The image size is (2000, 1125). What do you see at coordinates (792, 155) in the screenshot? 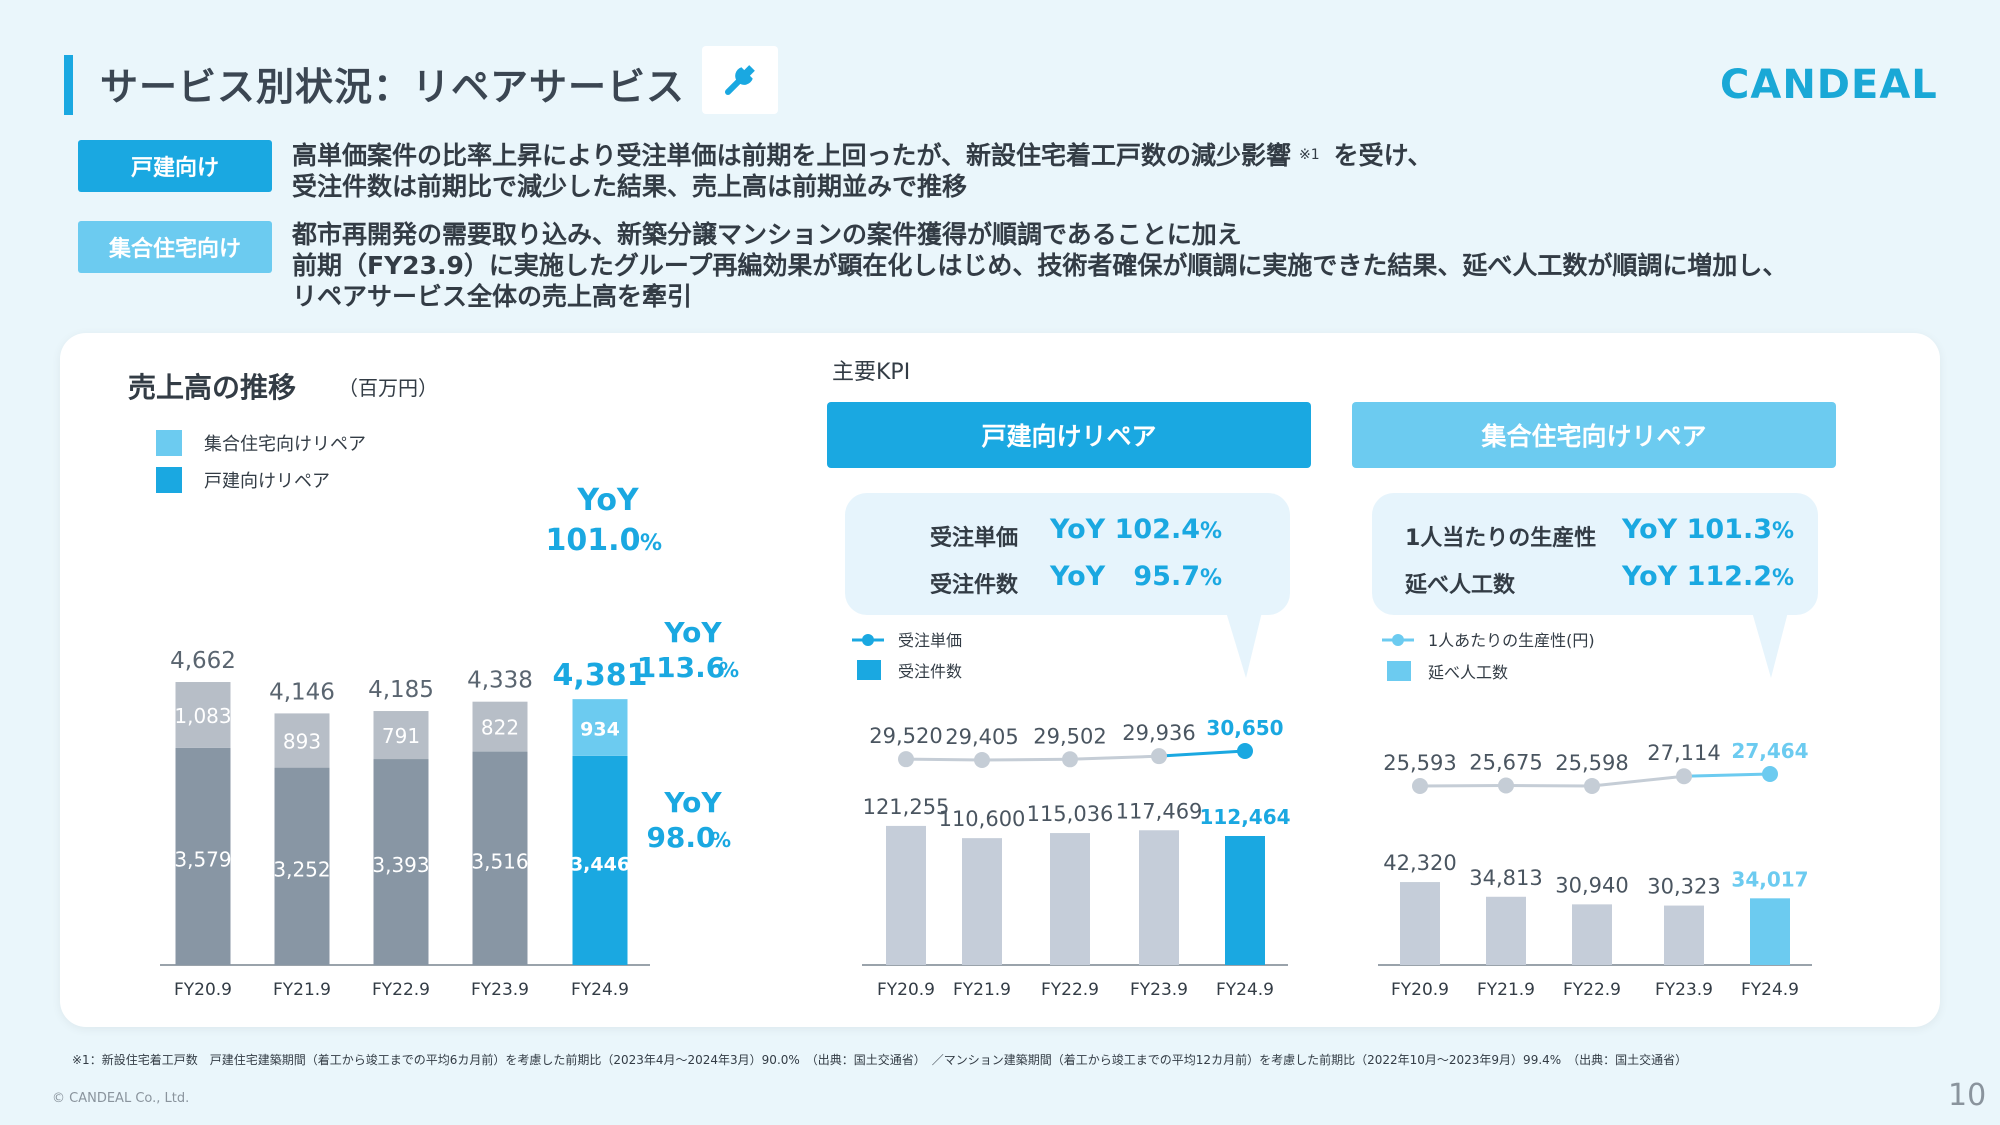
I see `detached-line1a: 高単価案件の比率上昇により受注単価は前期を上回ったが、新設住宅着工戸数の減少影響` at bounding box center [792, 155].